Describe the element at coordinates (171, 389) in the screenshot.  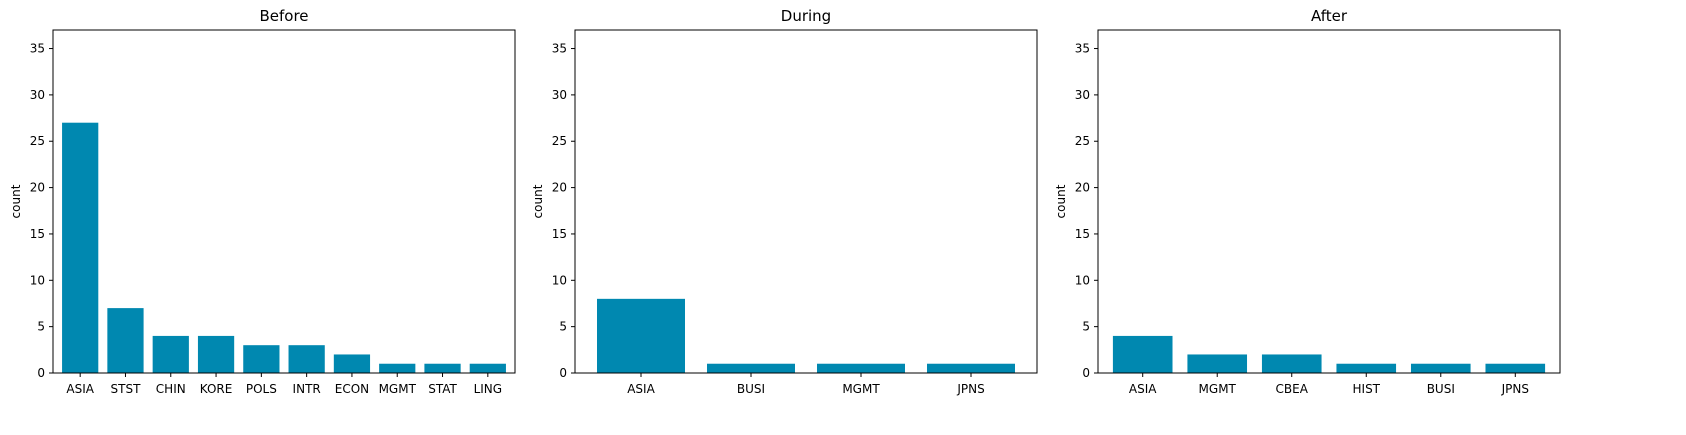
I see `x-tick-label: CHIN` at that location.